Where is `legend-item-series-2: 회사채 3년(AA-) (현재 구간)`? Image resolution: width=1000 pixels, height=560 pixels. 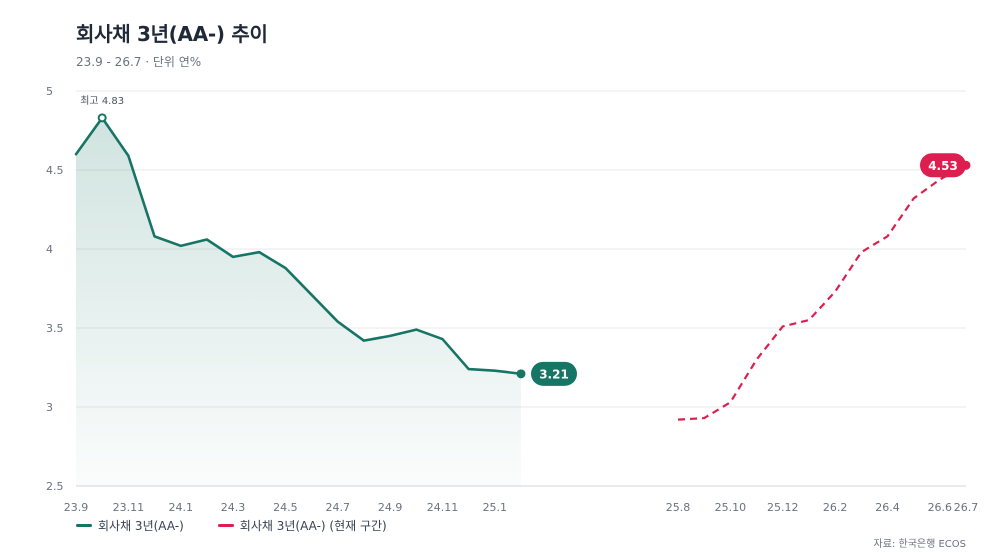 legend-item-series-2: 회사채 3년(AA-) (현재 구간) is located at coordinates (302, 525).